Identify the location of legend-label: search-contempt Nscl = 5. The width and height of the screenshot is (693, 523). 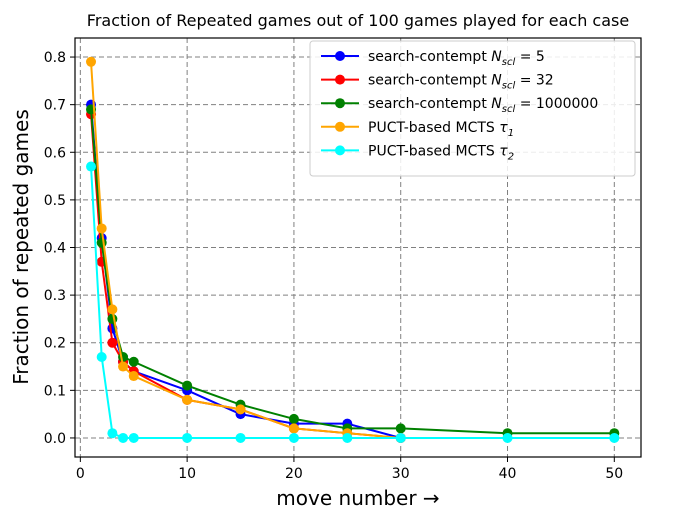
(456, 58).